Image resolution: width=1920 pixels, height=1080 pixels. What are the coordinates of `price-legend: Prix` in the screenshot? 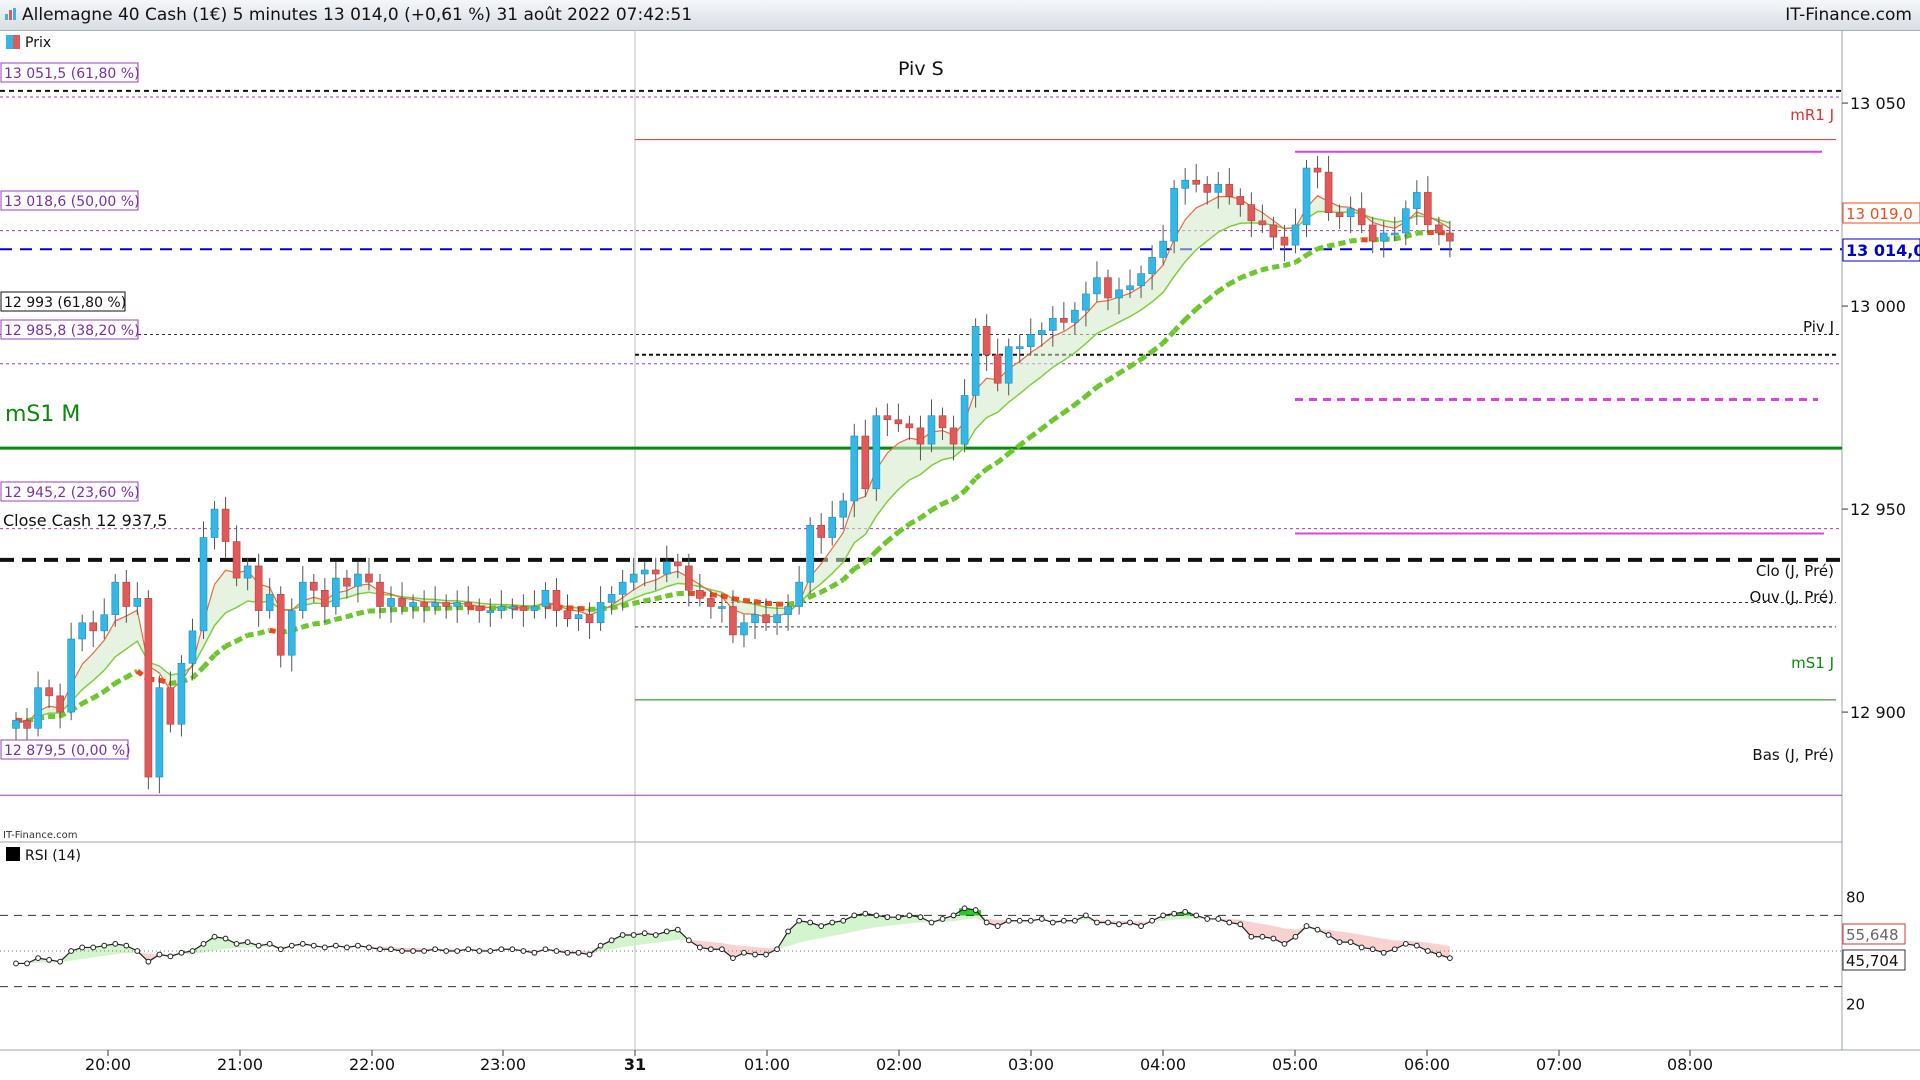 It's located at (28, 43).